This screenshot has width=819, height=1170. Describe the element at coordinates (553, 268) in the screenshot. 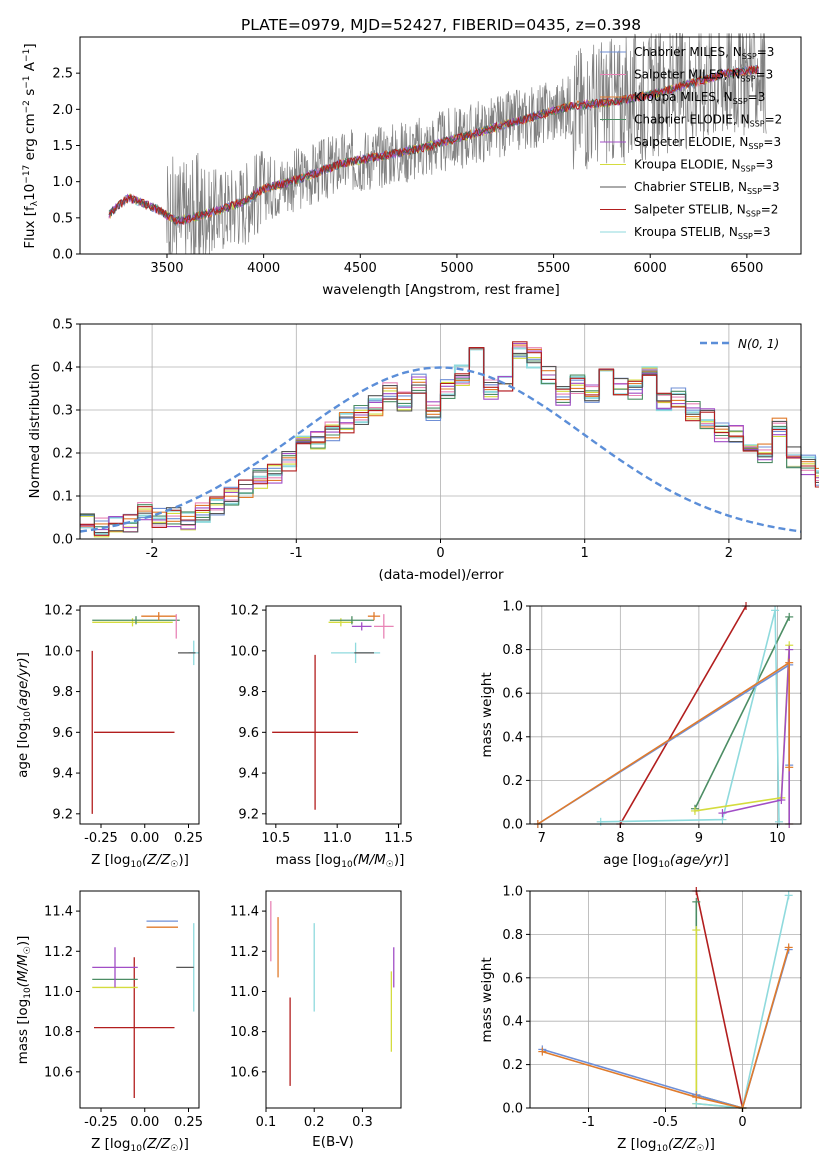

I see `x-tick-label: 5500` at that location.